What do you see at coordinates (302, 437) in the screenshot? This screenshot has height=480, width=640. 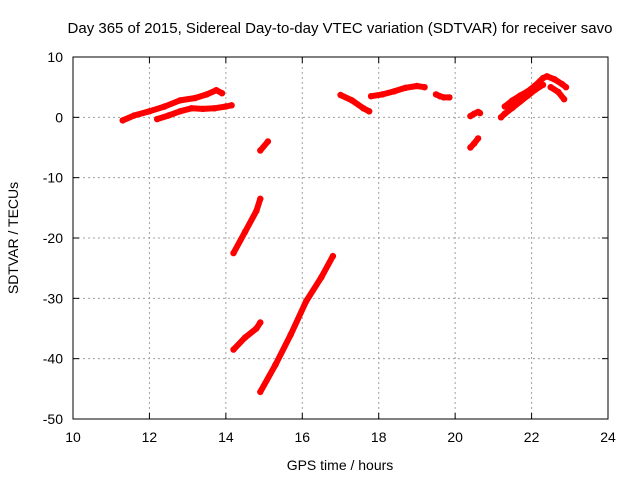 I see `x-tick-label: 16` at bounding box center [302, 437].